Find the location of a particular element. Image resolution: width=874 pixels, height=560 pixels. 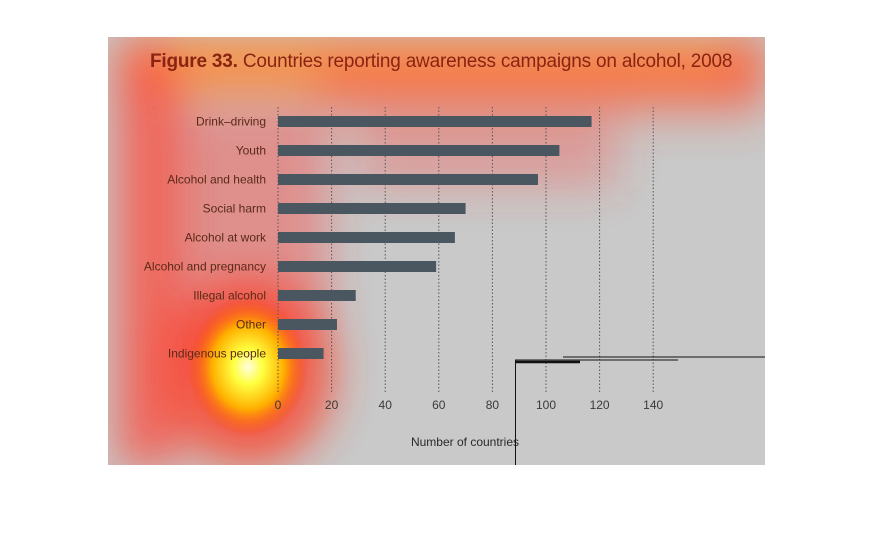

category-label: Illegal alcohol is located at coordinates (229, 296).